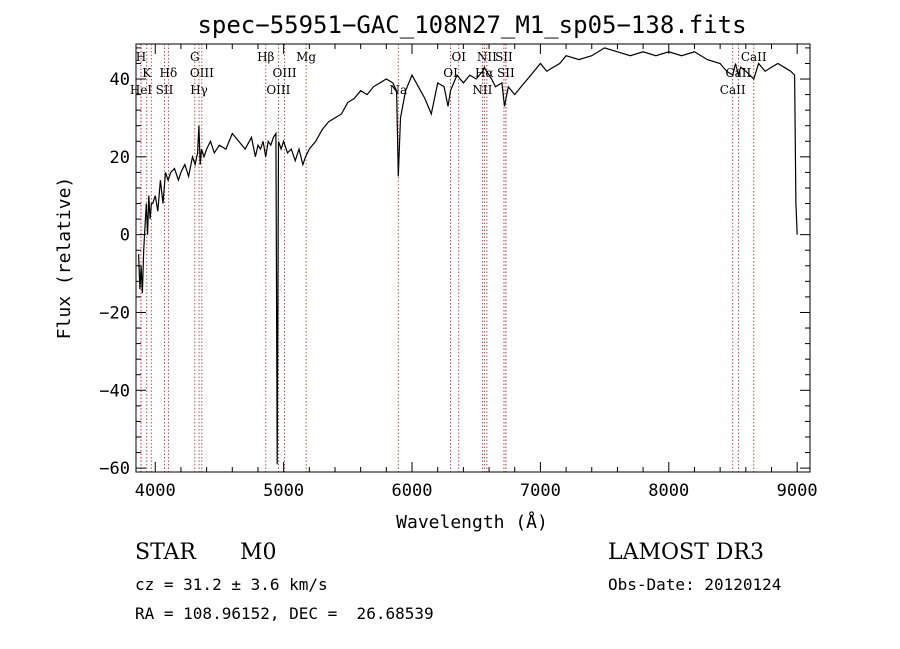  What do you see at coordinates (472, 522) in the screenshot?
I see `x-axis-label: Wavelength (Å)` at bounding box center [472, 522].